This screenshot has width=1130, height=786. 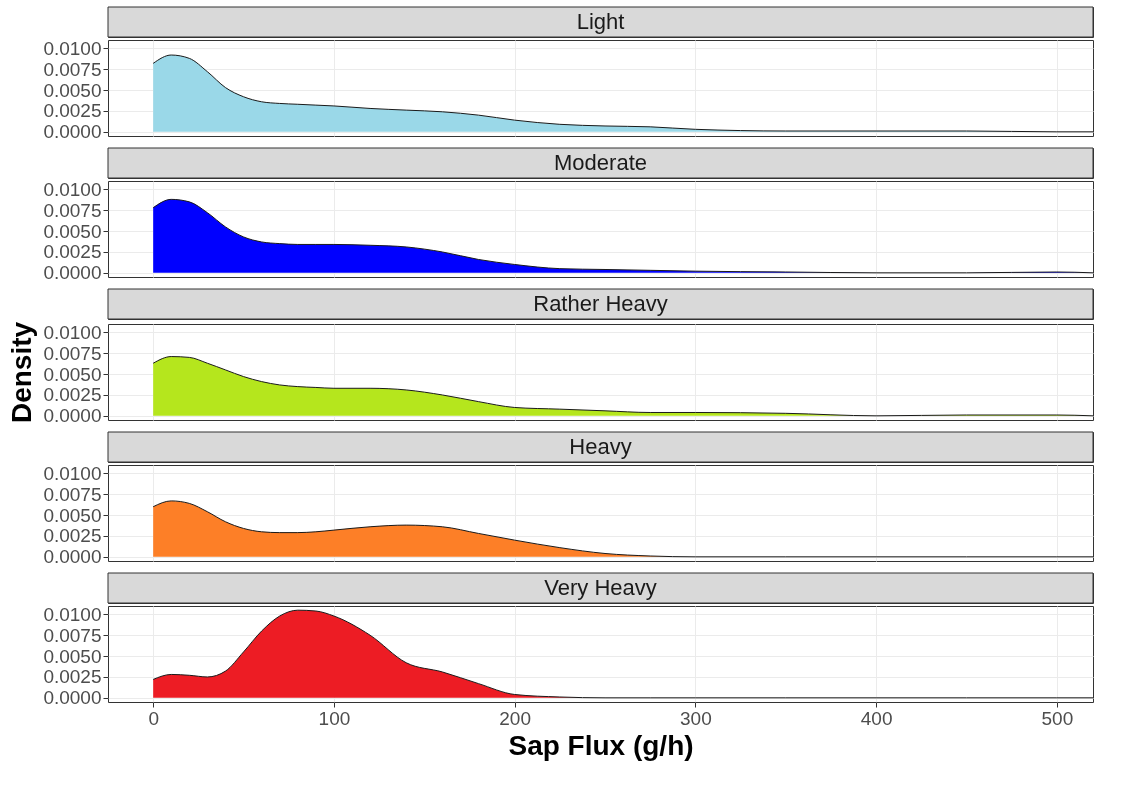 What do you see at coordinates (876, 718) in the screenshot?
I see `x-tick-label: 400` at bounding box center [876, 718].